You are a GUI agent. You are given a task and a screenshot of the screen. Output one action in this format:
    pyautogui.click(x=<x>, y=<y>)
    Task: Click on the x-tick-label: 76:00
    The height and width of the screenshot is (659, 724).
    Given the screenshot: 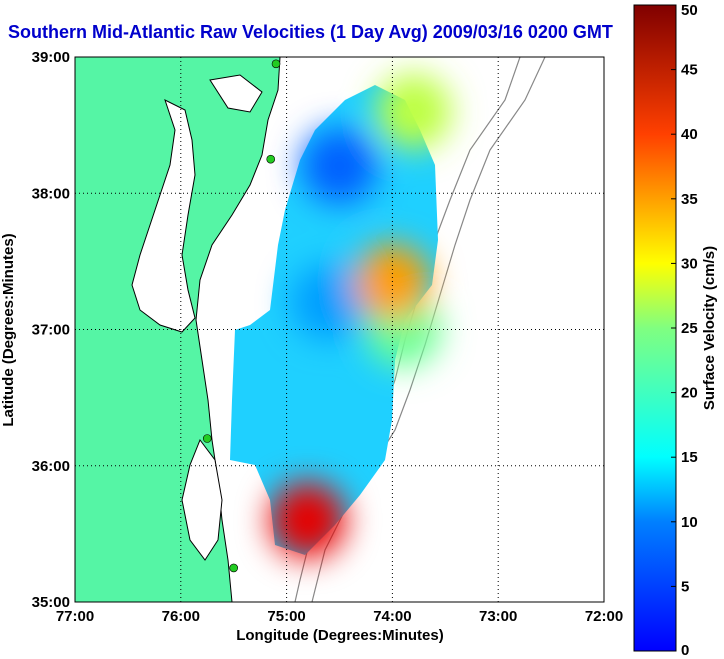 What is the action you would take?
    pyautogui.click(x=181, y=616)
    